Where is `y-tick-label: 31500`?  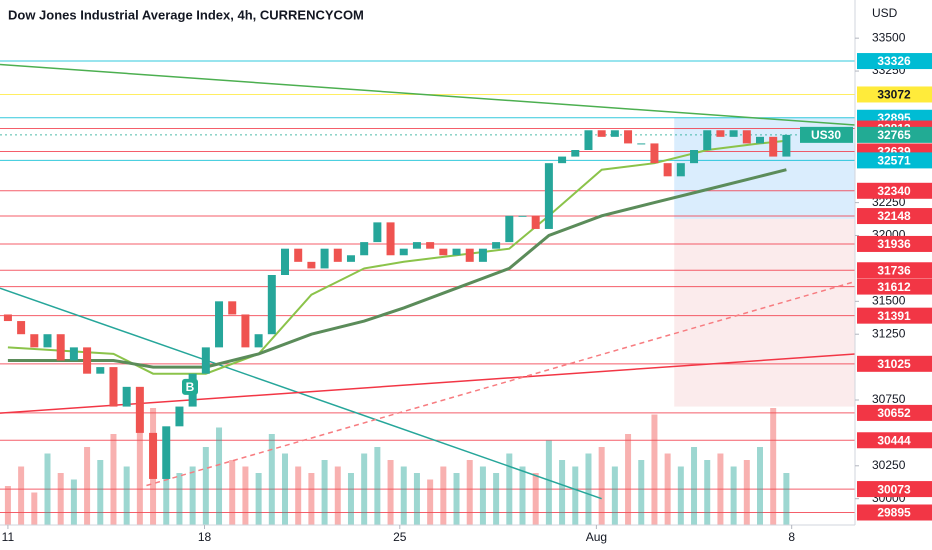
y-tick-label: 31500 is located at coordinates (889, 300).